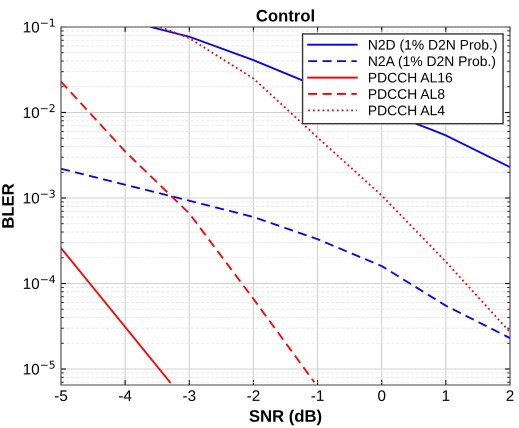  I want to click on x-tick-label: -5, so click(61, 396).